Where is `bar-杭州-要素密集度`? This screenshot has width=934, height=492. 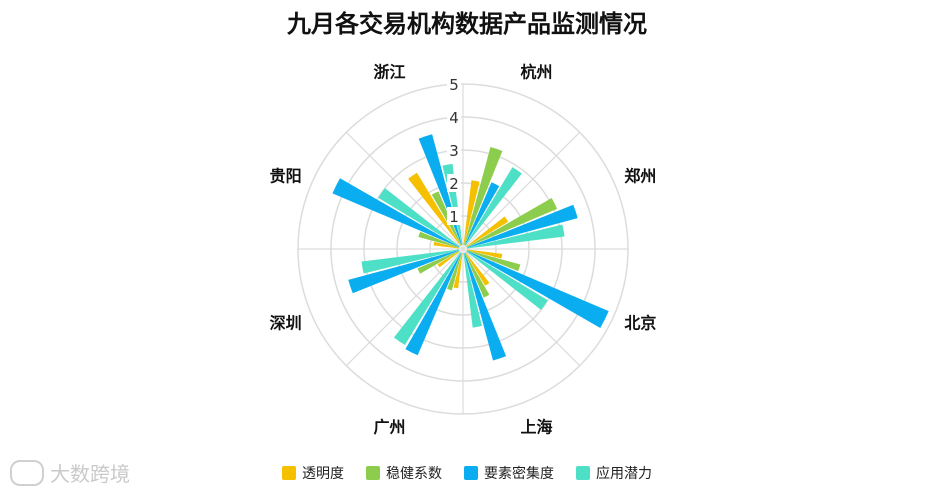
bar-杭州-要素密集度 is located at coordinates (482, 214).